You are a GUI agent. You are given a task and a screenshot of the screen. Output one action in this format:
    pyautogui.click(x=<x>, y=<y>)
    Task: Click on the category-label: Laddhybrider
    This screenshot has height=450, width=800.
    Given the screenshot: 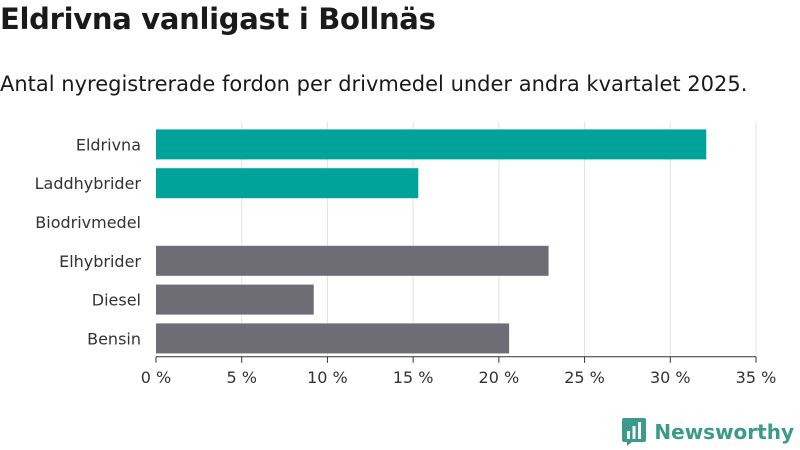 What is the action you would take?
    pyautogui.click(x=88, y=183)
    